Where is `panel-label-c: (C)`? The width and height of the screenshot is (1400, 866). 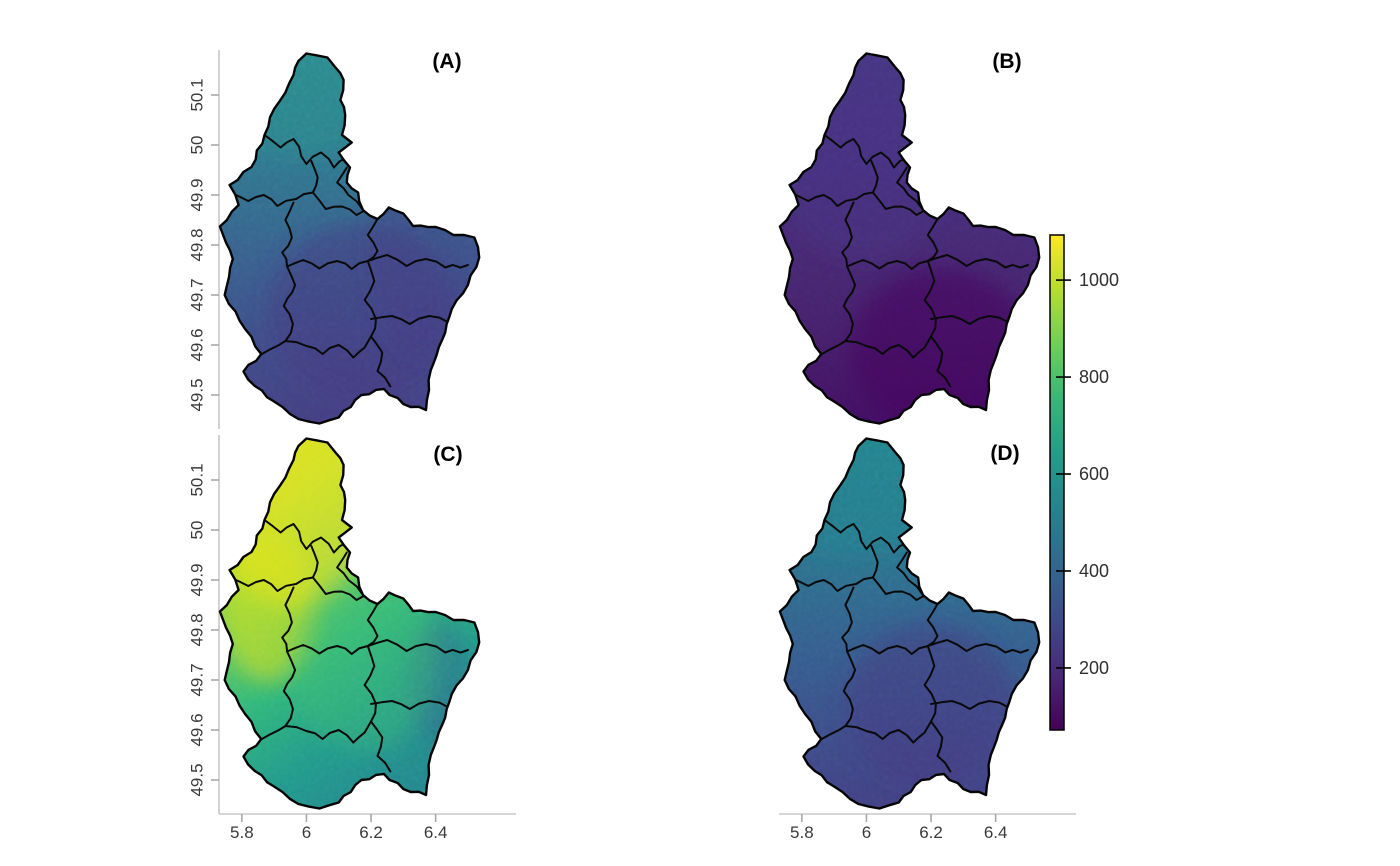 panel-label-c: (C) is located at coordinates (448, 454).